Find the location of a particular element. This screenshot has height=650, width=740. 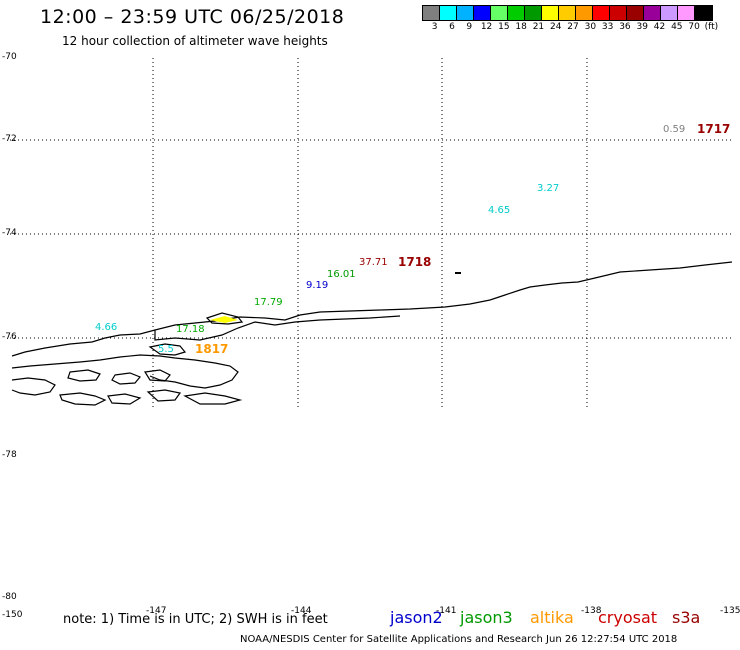

colorbar-label: 27 is located at coordinates (573, 27).